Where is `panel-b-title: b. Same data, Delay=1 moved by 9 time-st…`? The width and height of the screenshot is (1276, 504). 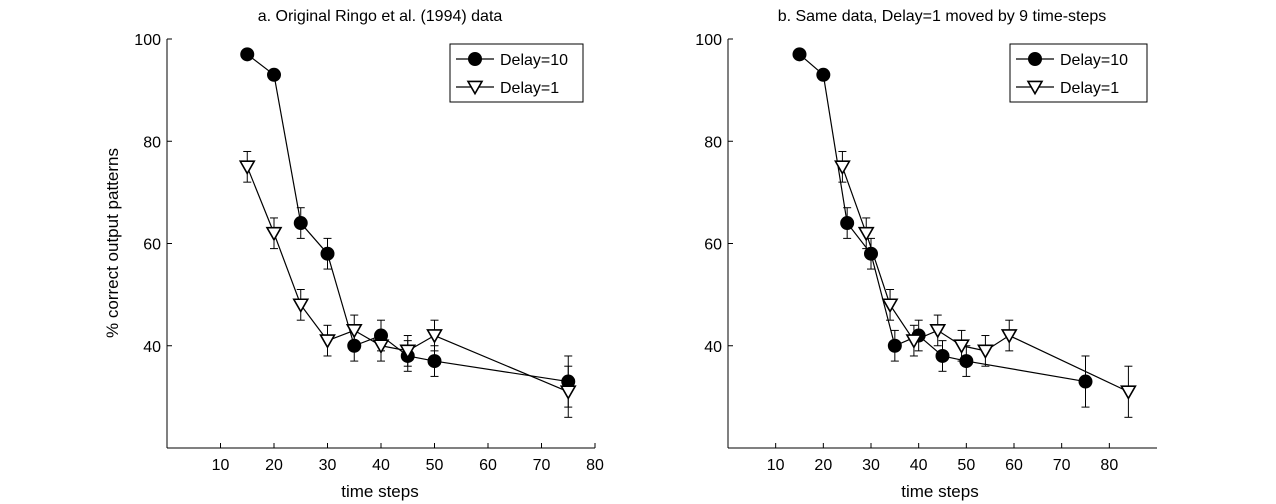 panel-b-title: b. Same data, Delay=1 moved by 9 time-st… is located at coordinates (942, 16).